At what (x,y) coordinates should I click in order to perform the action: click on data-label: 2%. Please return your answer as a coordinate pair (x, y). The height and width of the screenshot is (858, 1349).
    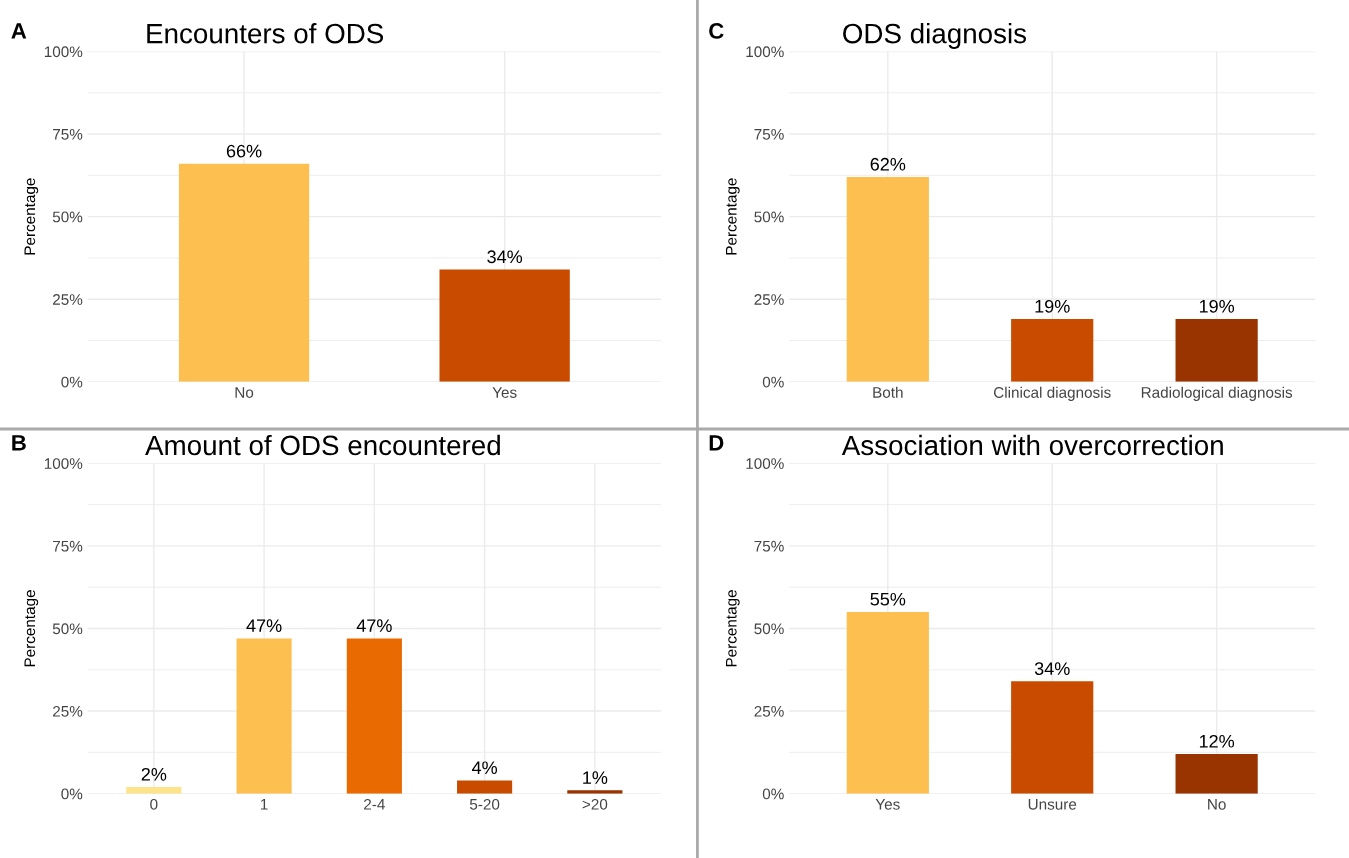
    Looking at the image, I should click on (154, 774).